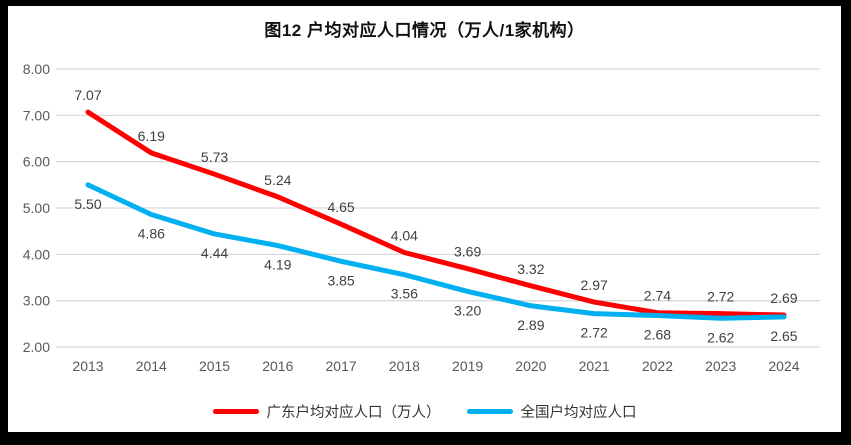 The width and height of the screenshot is (851, 445). What do you see at coordinates (214, 366) in the screenshot?
I see `x-tick-label: 2015` at bounding box center [214, 366].